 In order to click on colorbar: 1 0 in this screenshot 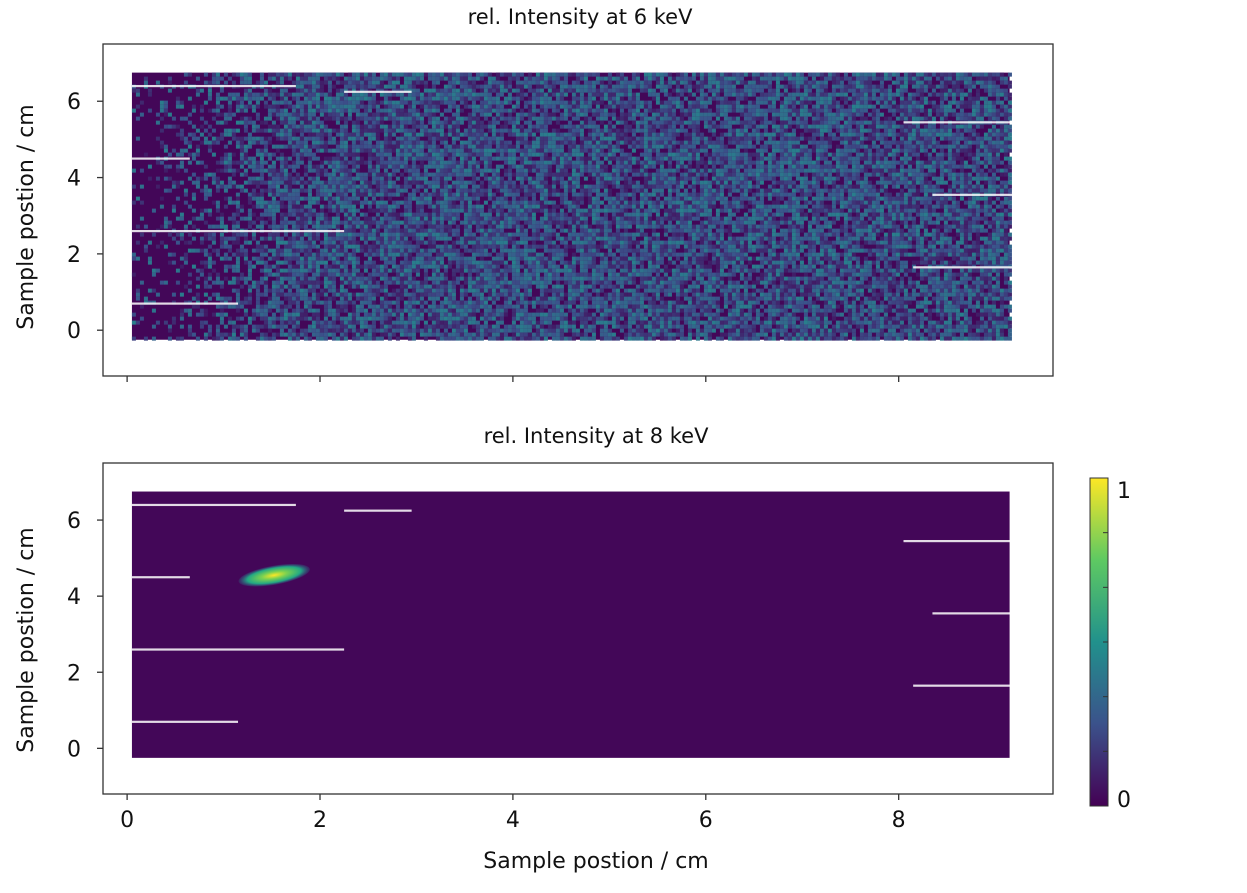, I will do `click(1110, 645)`.